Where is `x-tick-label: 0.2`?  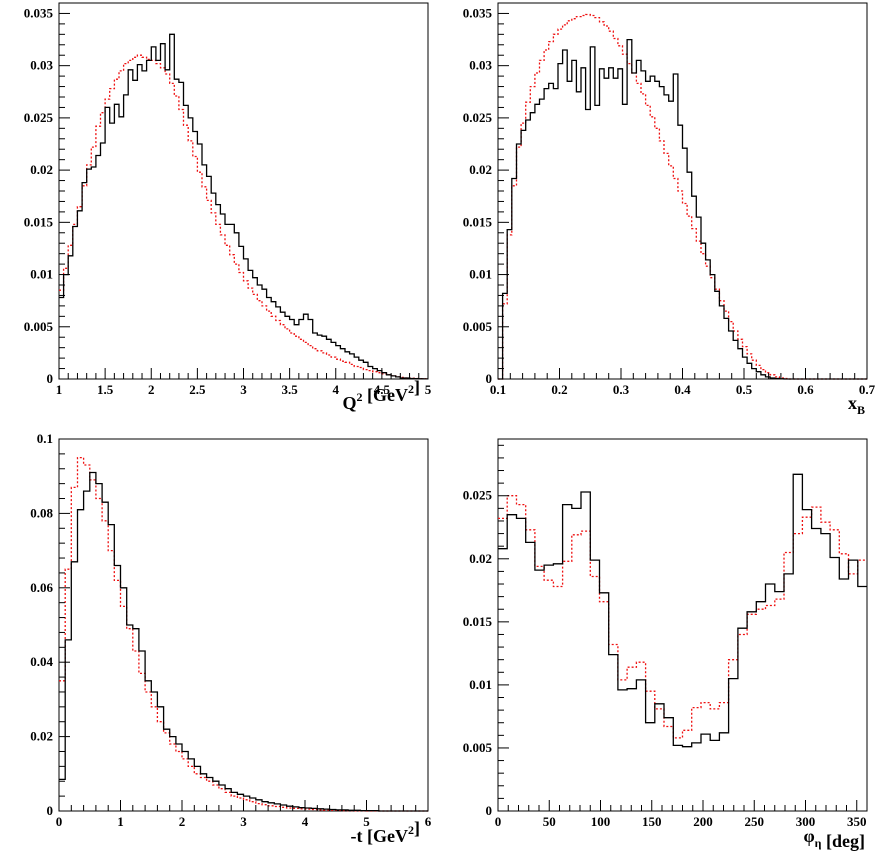 x-tick-label: 0.2 is located at coordinates (559, 389).